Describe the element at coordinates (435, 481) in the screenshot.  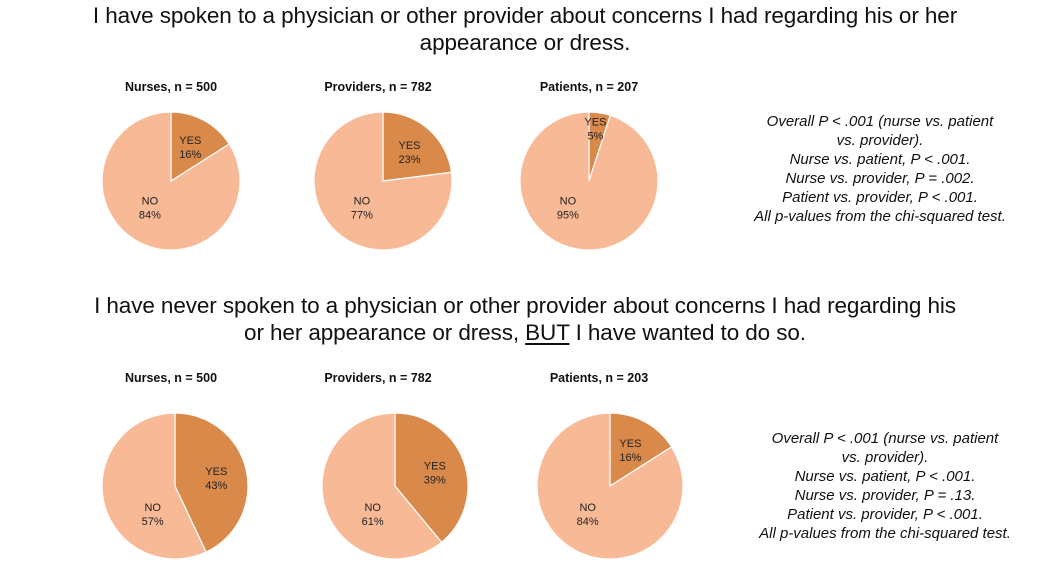
I see `slice-value-yes: 39%` at that location.